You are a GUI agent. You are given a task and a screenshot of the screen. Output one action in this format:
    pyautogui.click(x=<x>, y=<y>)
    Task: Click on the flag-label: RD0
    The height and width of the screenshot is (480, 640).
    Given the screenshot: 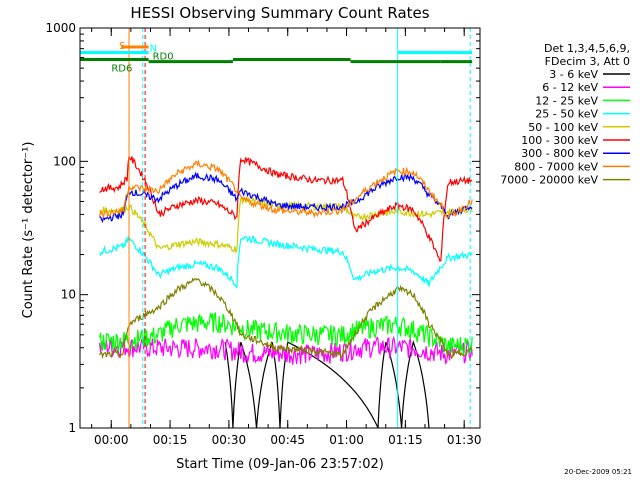 What is the action you would take?
    pyautogui.click(x=163, y=57)
    